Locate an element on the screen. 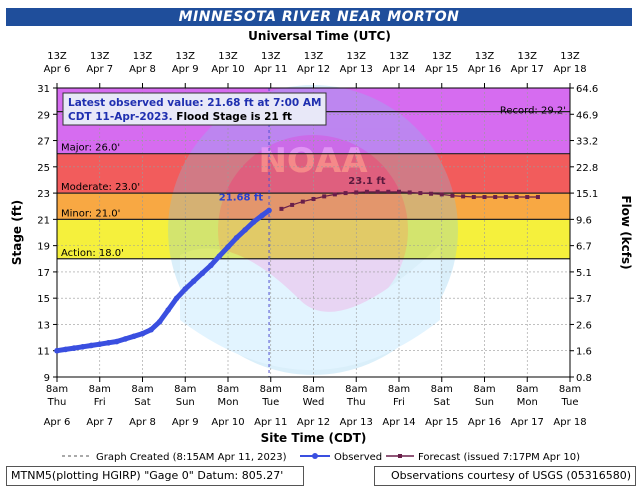  bottom-tick-date: Apr 15 is located at coordinates (441, 422).